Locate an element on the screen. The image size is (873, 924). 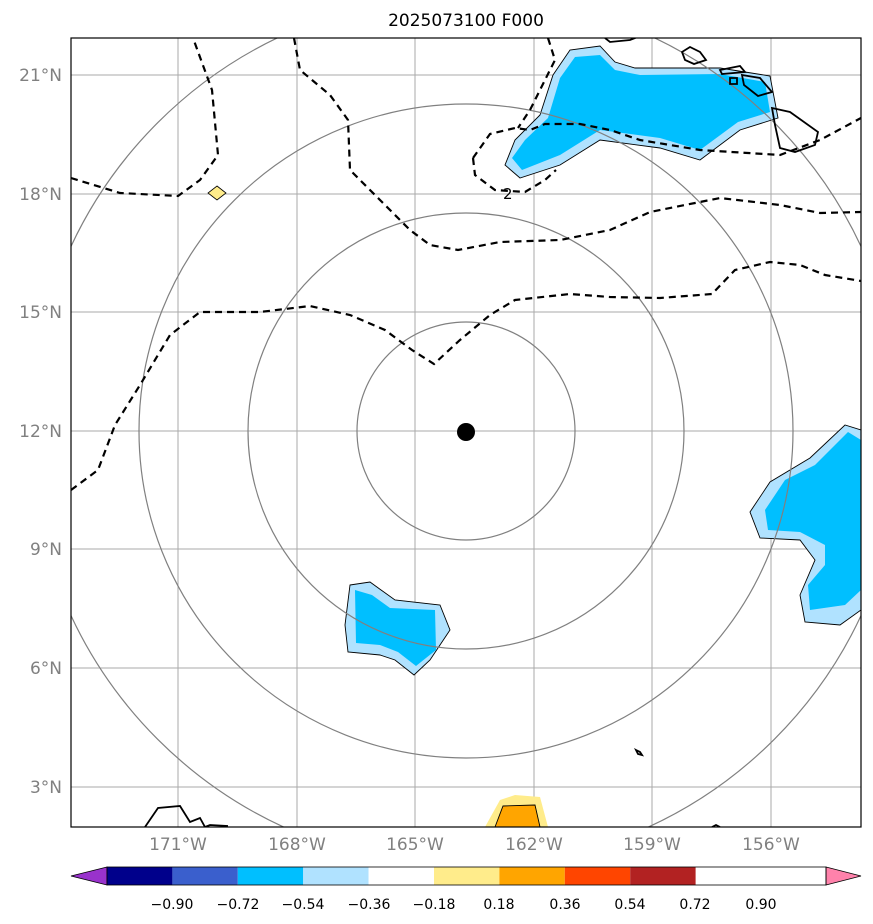
y-tick-label: 6°N is located at coordinates (46, 669).